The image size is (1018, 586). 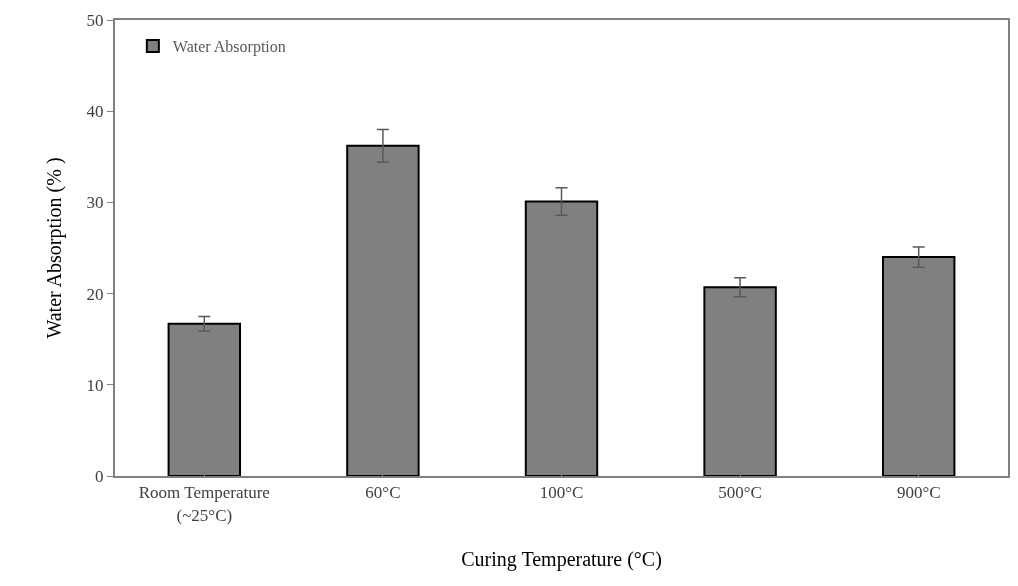 I want to click on x-tick-label: 60°C, so click(x=383, y=493).